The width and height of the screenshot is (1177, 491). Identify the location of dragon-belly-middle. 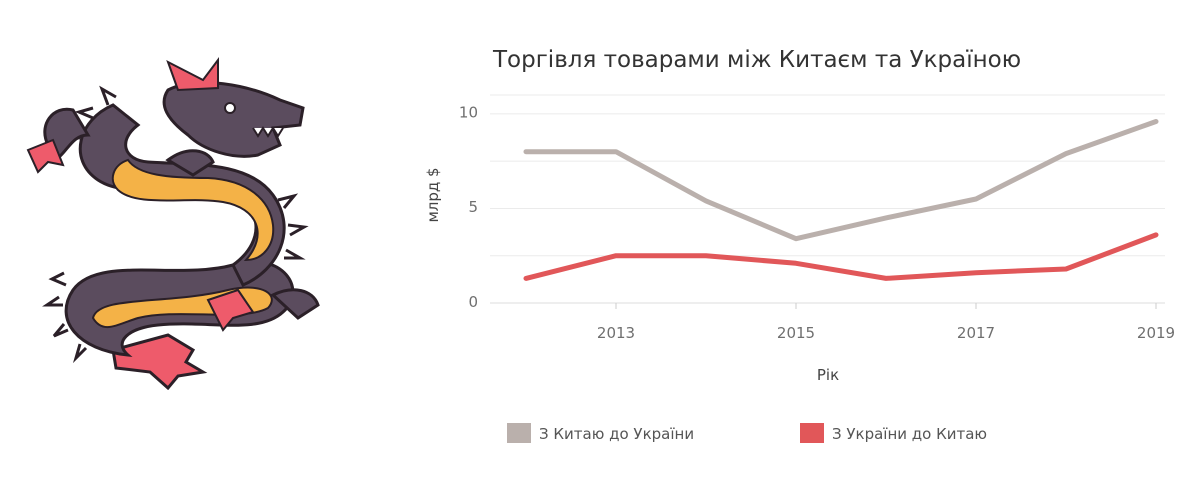
(193, 210).